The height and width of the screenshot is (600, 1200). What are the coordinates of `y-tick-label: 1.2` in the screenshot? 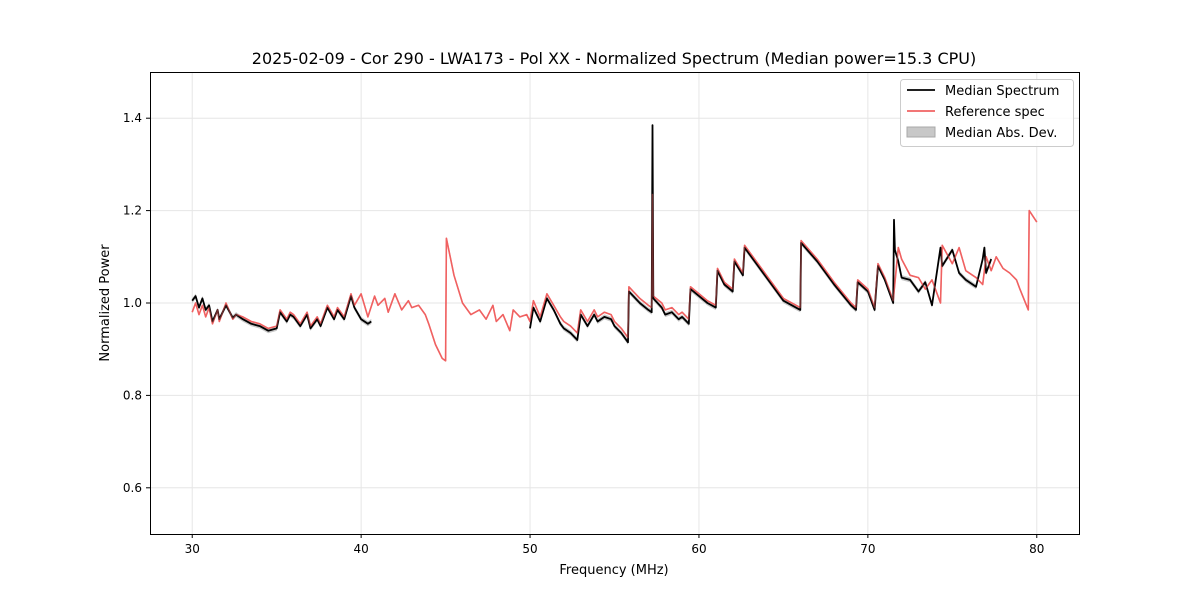 It's located at (132, 211).